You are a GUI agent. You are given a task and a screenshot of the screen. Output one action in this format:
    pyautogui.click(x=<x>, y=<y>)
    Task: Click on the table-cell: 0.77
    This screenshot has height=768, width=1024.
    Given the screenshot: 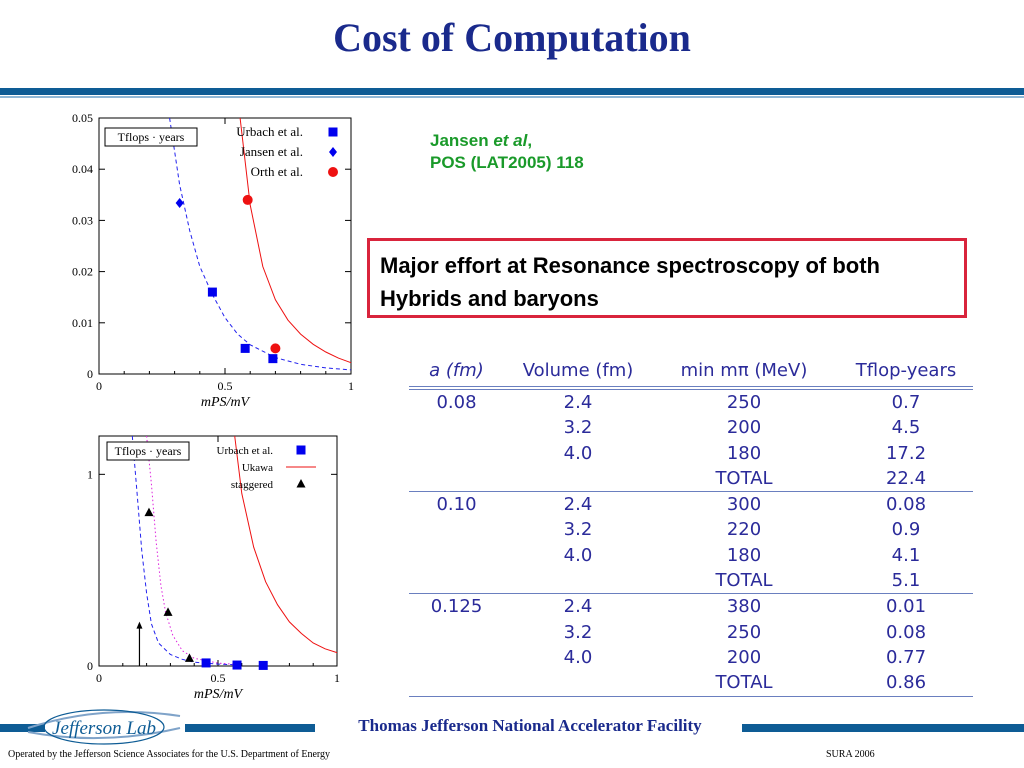 What is the action you would take?
    pyautogui.click(x=906, y=657)
    